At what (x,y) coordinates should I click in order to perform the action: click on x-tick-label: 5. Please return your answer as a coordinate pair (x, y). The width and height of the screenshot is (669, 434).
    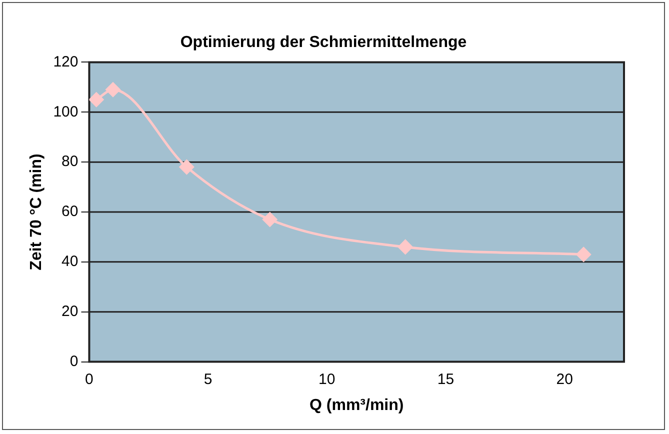
    Looking at the image, I should click on (208, 379).